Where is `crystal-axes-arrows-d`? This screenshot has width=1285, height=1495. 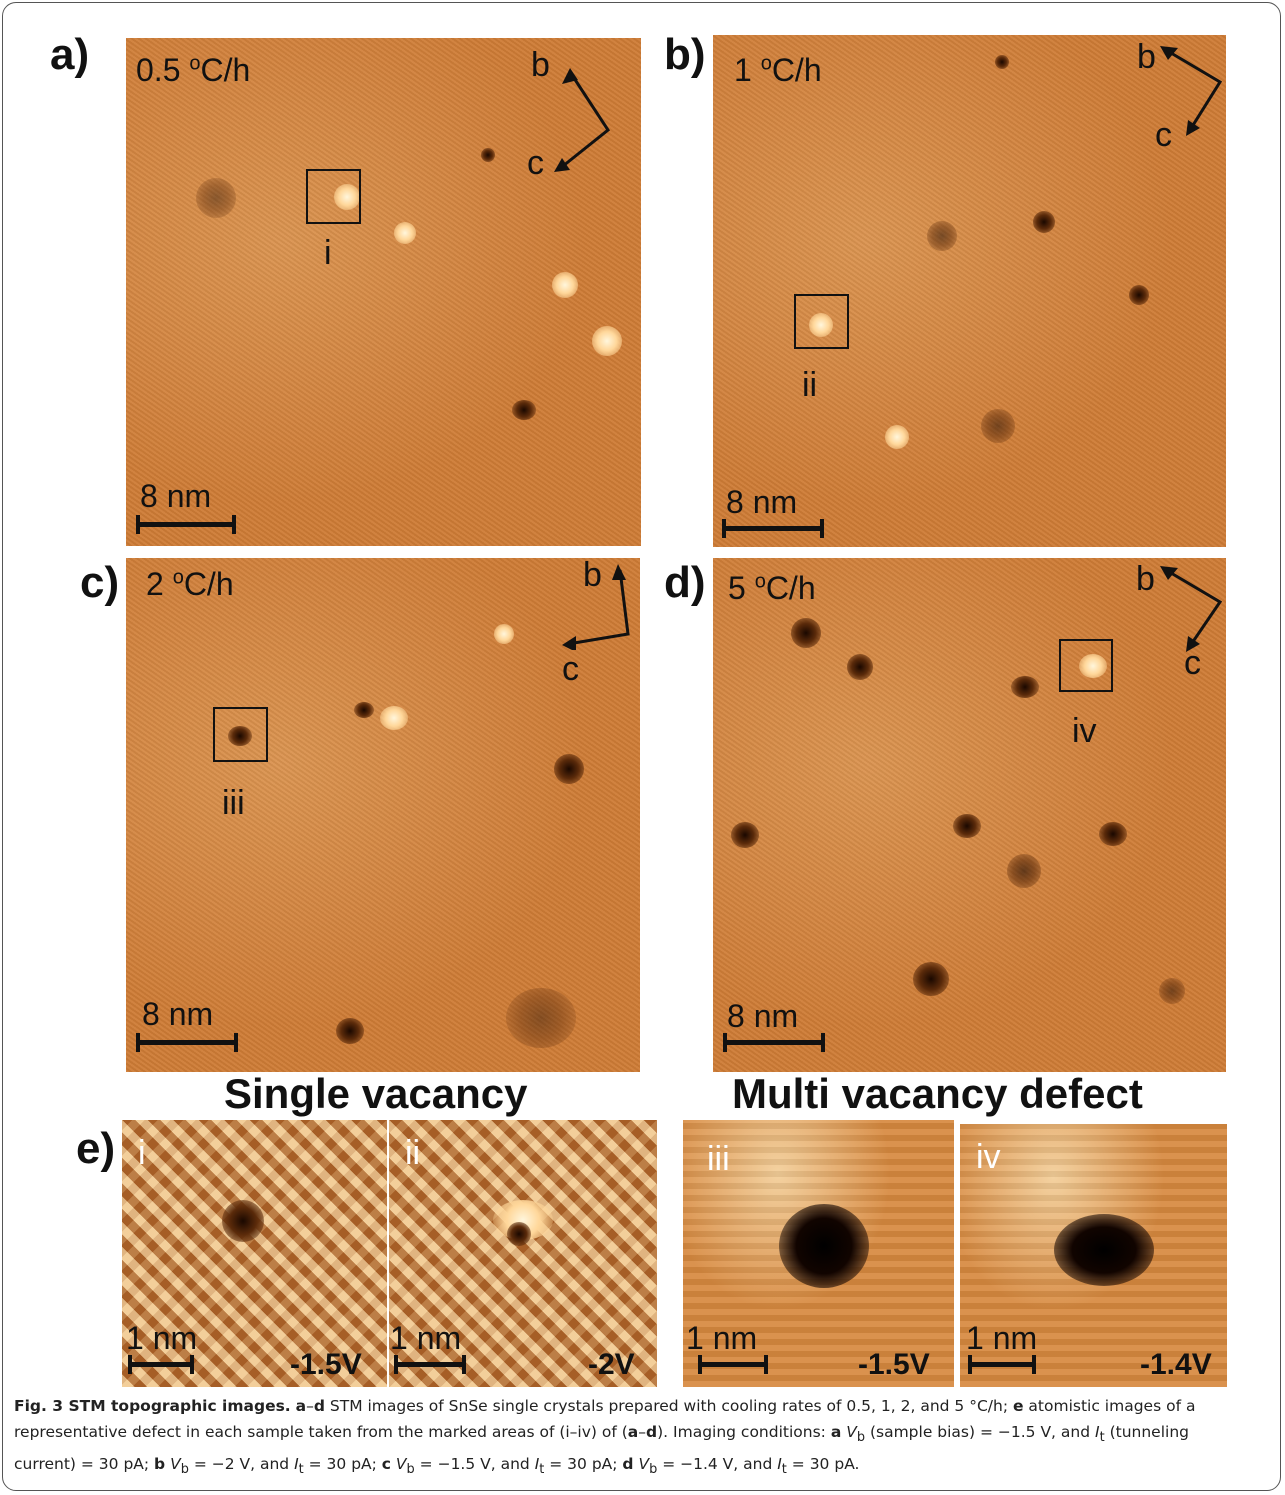
crystal-axes-arrows-d is located at coordinates (1191, 609).